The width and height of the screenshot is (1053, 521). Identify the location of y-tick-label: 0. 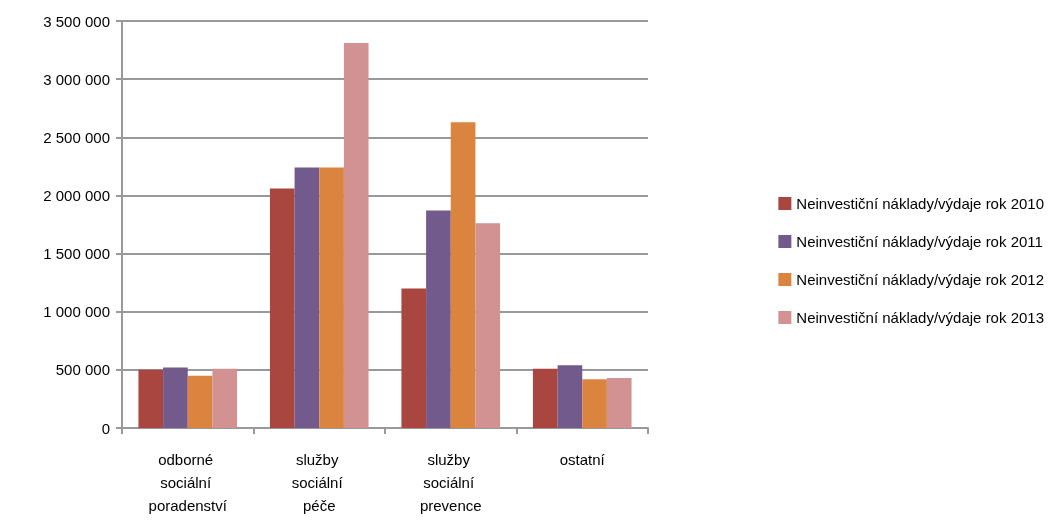
(105, 428).